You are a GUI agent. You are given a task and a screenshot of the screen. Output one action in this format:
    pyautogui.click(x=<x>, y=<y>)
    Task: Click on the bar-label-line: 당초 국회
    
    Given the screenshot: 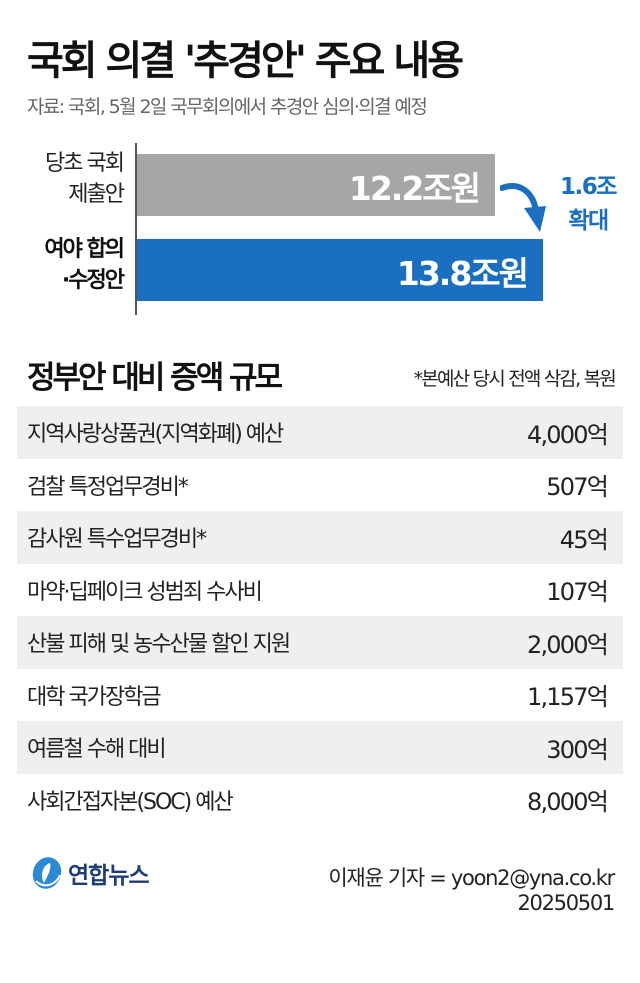 What is the action you would take?
    pyautogui.click(x=85, y=163)
    